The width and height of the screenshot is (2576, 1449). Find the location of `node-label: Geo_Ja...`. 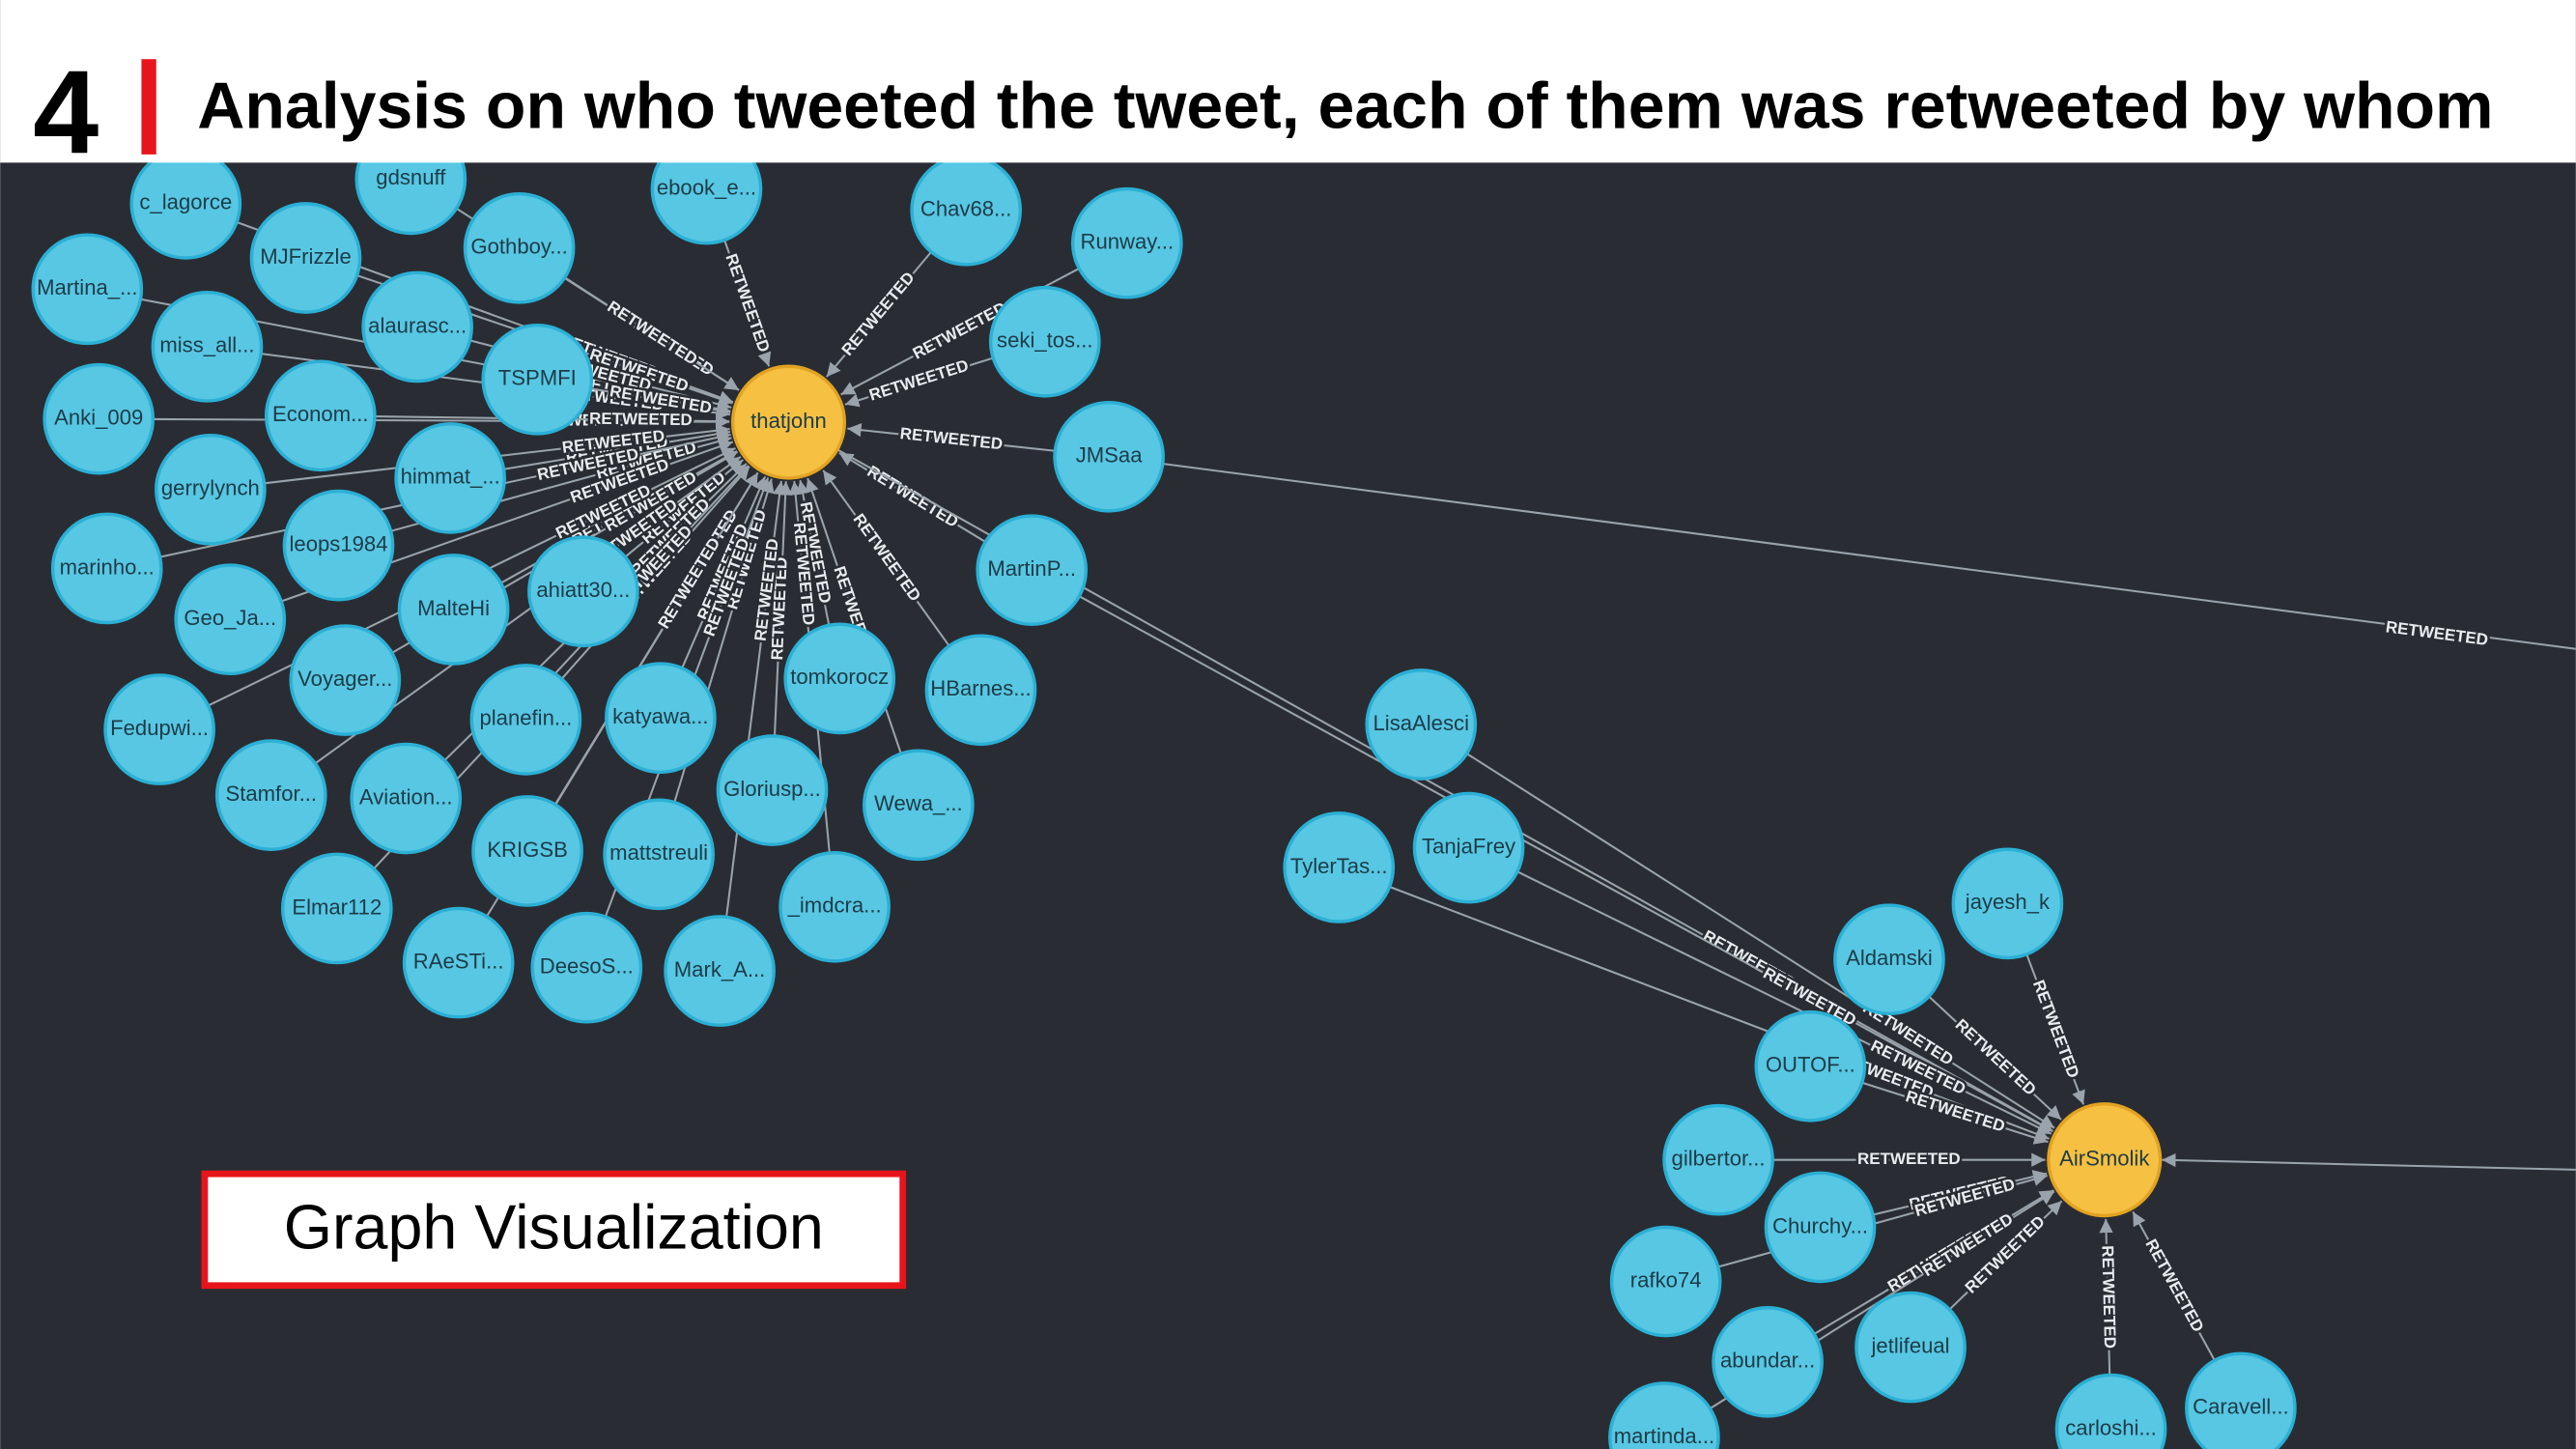

node-label: Geo_Ja... is located at coordinates (230, 618).